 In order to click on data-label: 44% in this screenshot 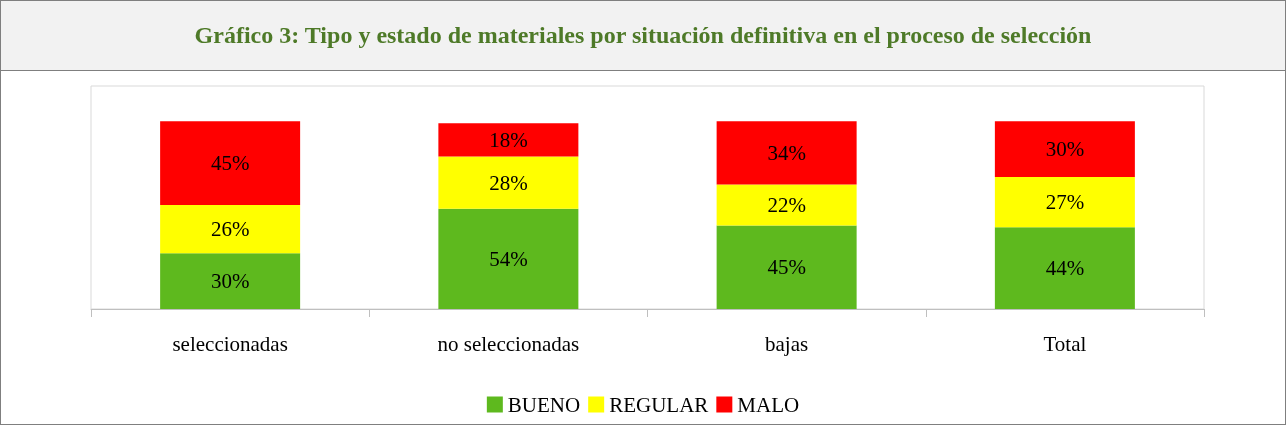, I will do `click(1065, 268)`.